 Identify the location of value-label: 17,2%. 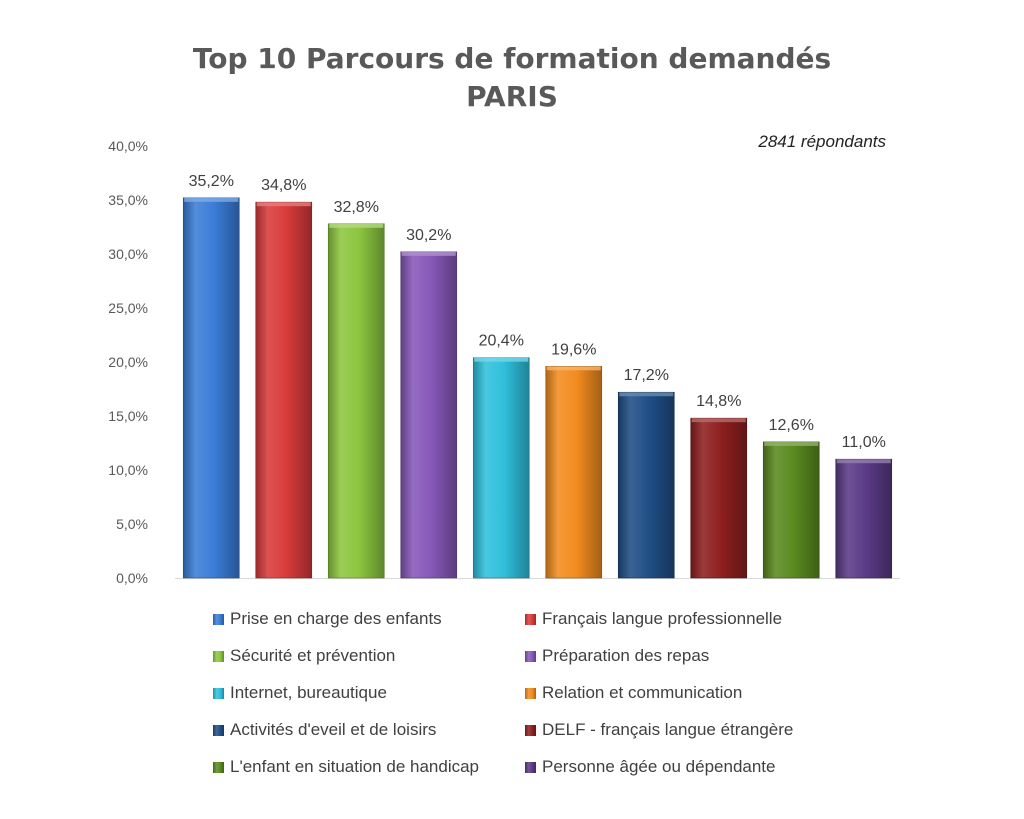
(646, 375).